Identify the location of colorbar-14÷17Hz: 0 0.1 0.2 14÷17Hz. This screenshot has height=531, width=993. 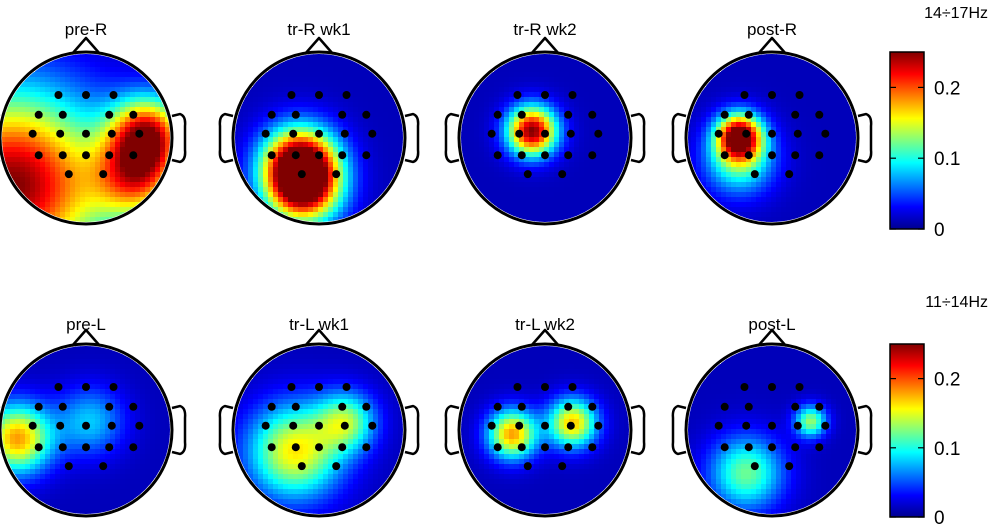
(938, 123).